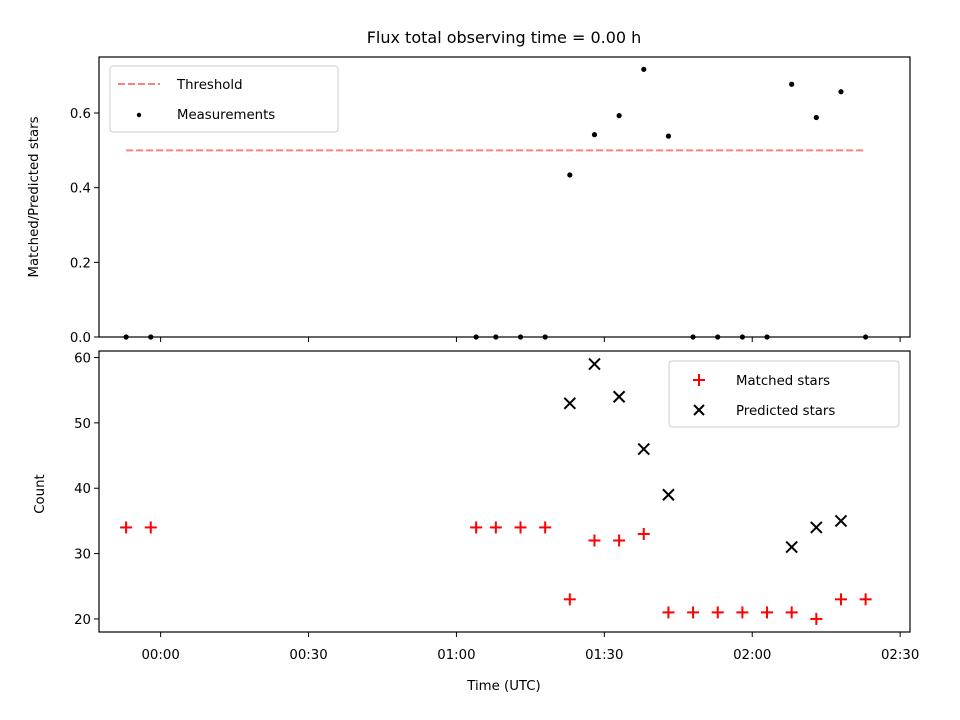  What do you see at coordinates (783, 381) in the screenshot?
I see `legend-matched-label: Matched stars` at bounding box center [783, 381].